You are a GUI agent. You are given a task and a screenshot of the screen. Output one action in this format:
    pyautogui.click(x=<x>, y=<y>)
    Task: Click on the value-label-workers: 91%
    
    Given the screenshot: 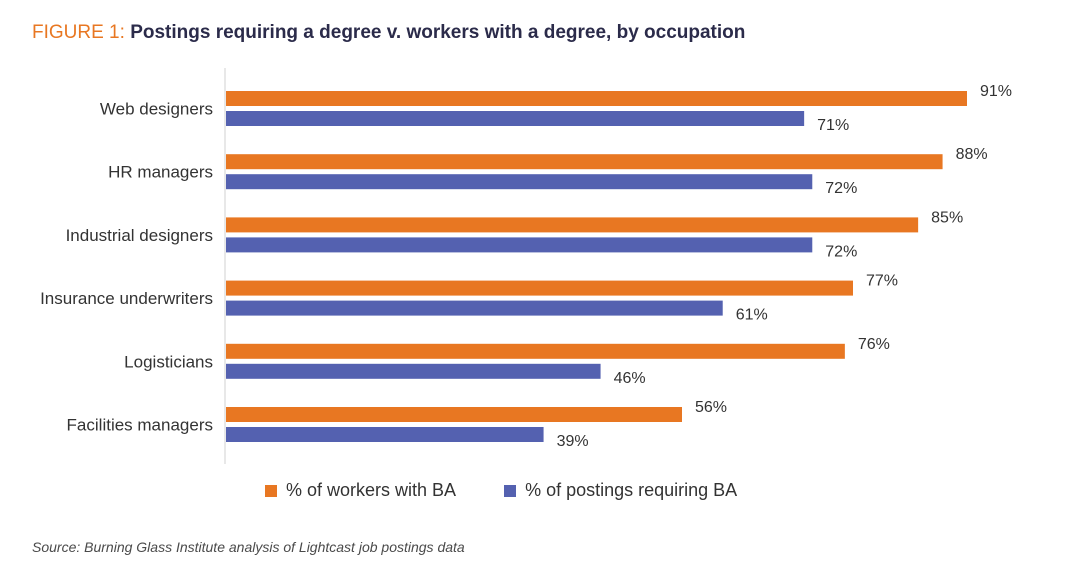 What is the action you would take?
    pyautogui.click(x=996, y=91)
    